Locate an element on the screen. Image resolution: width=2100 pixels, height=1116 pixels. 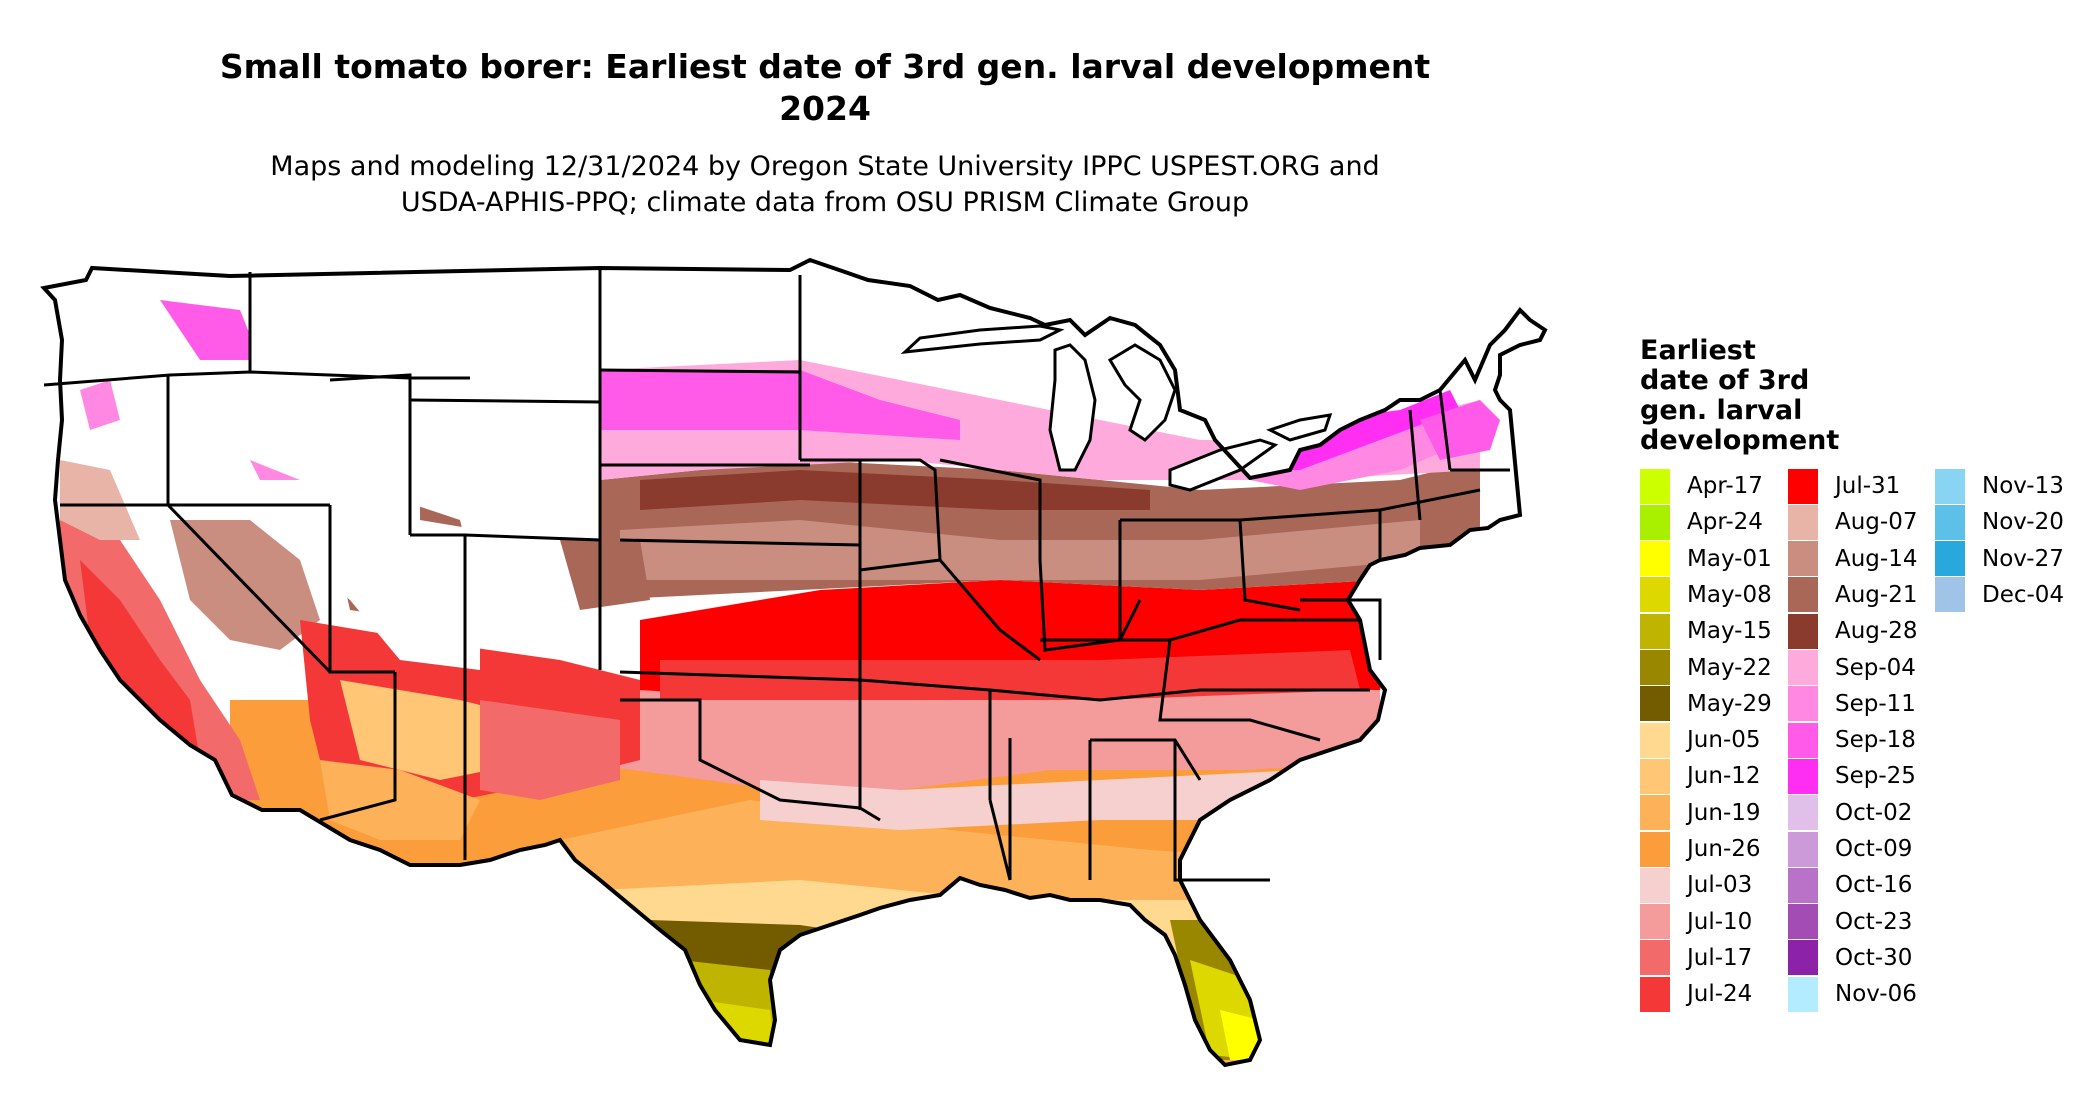
legend-item: Jul-10 is located at coordinates (1696, 922).